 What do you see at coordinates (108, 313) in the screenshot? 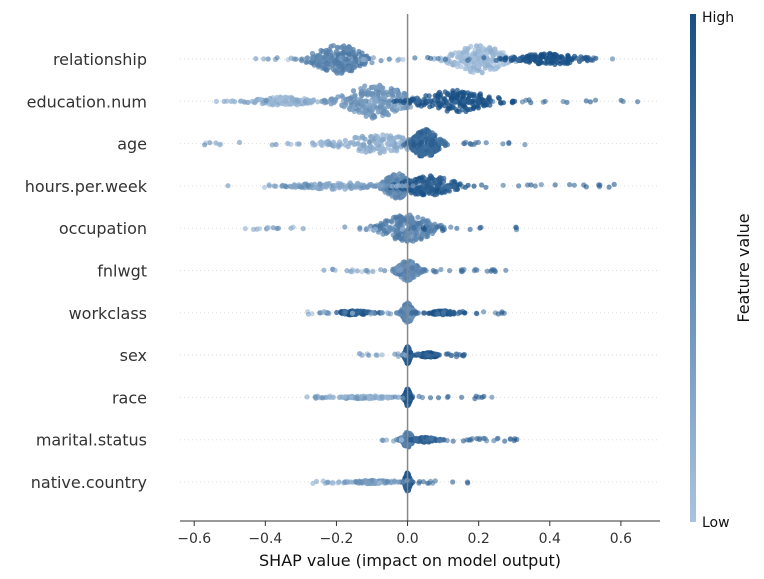
I see `feature-label: workclass` at bounding box center [108, 313].